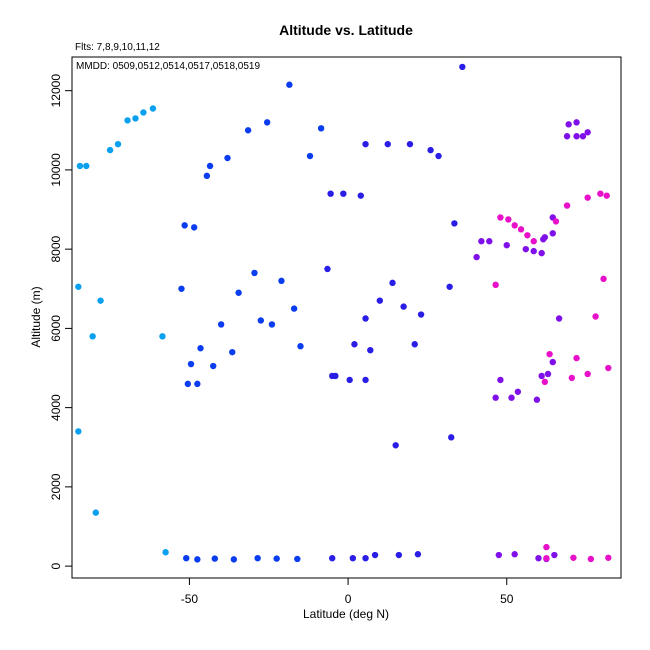 The width and height of the screenshot is (650, 650). What do you see at coordinates (56, 328) in the screenshot?
I see `y-tick-label: 6000` at bounding box center [56, 328].